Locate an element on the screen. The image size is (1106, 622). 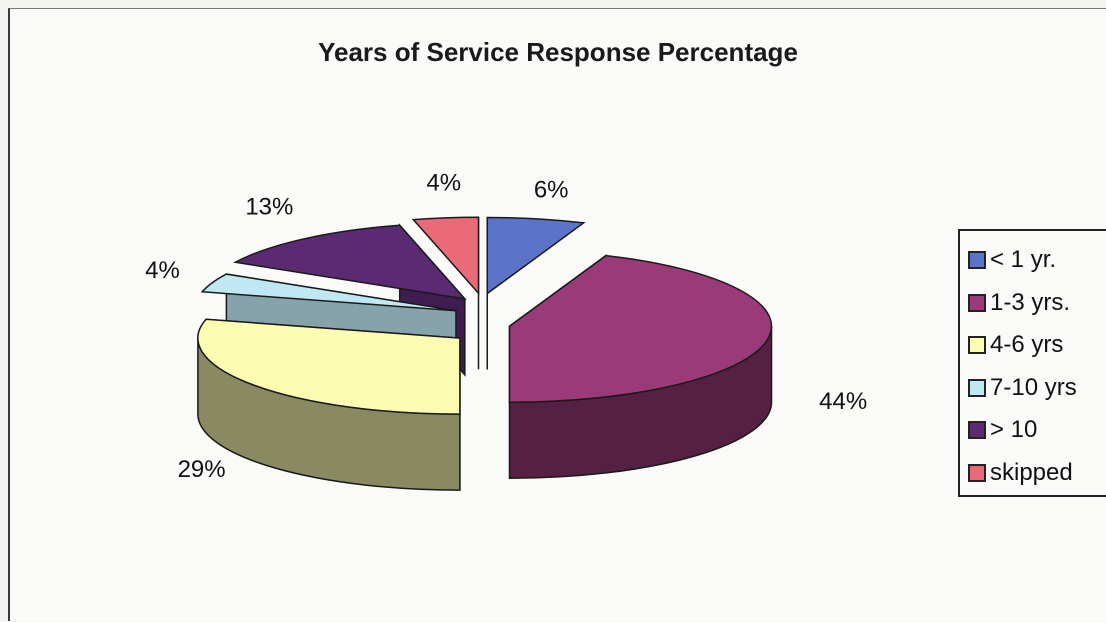
data-label-5: 4% is located at coordinates (443, 183).